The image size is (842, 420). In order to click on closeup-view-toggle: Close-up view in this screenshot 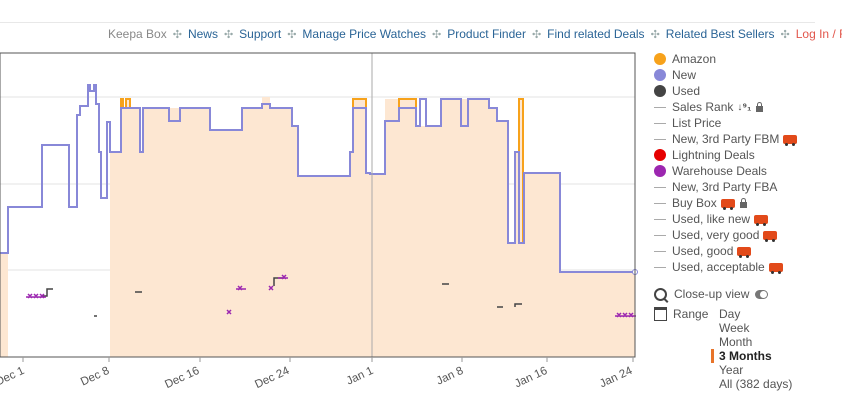, I will do `click(711, 294)`.